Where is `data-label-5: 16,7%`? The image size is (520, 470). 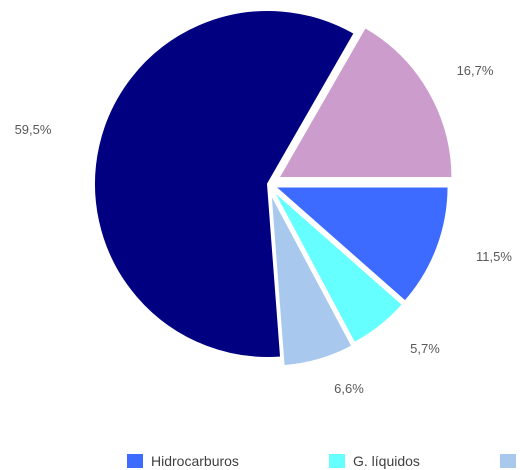
data-label-5: 16,7% is located at coordinates (475, 70).